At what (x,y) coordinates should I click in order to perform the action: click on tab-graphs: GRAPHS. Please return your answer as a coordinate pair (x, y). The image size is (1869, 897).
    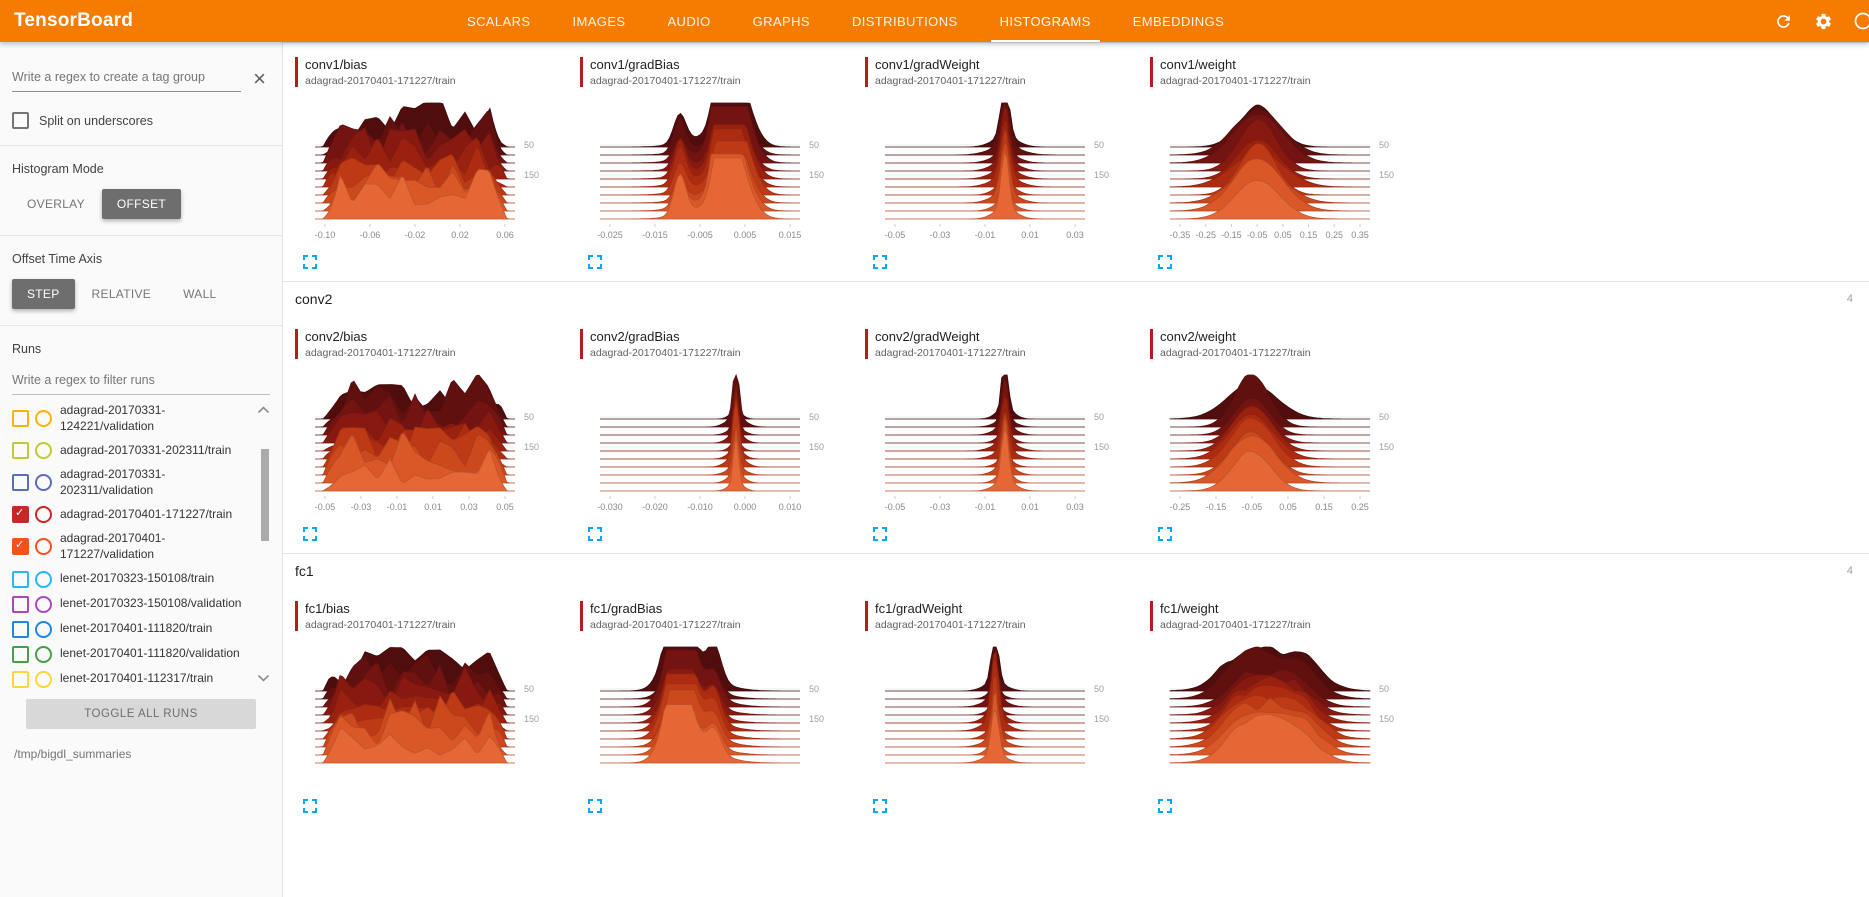
    Looking at the image, I should click on (781, 21).